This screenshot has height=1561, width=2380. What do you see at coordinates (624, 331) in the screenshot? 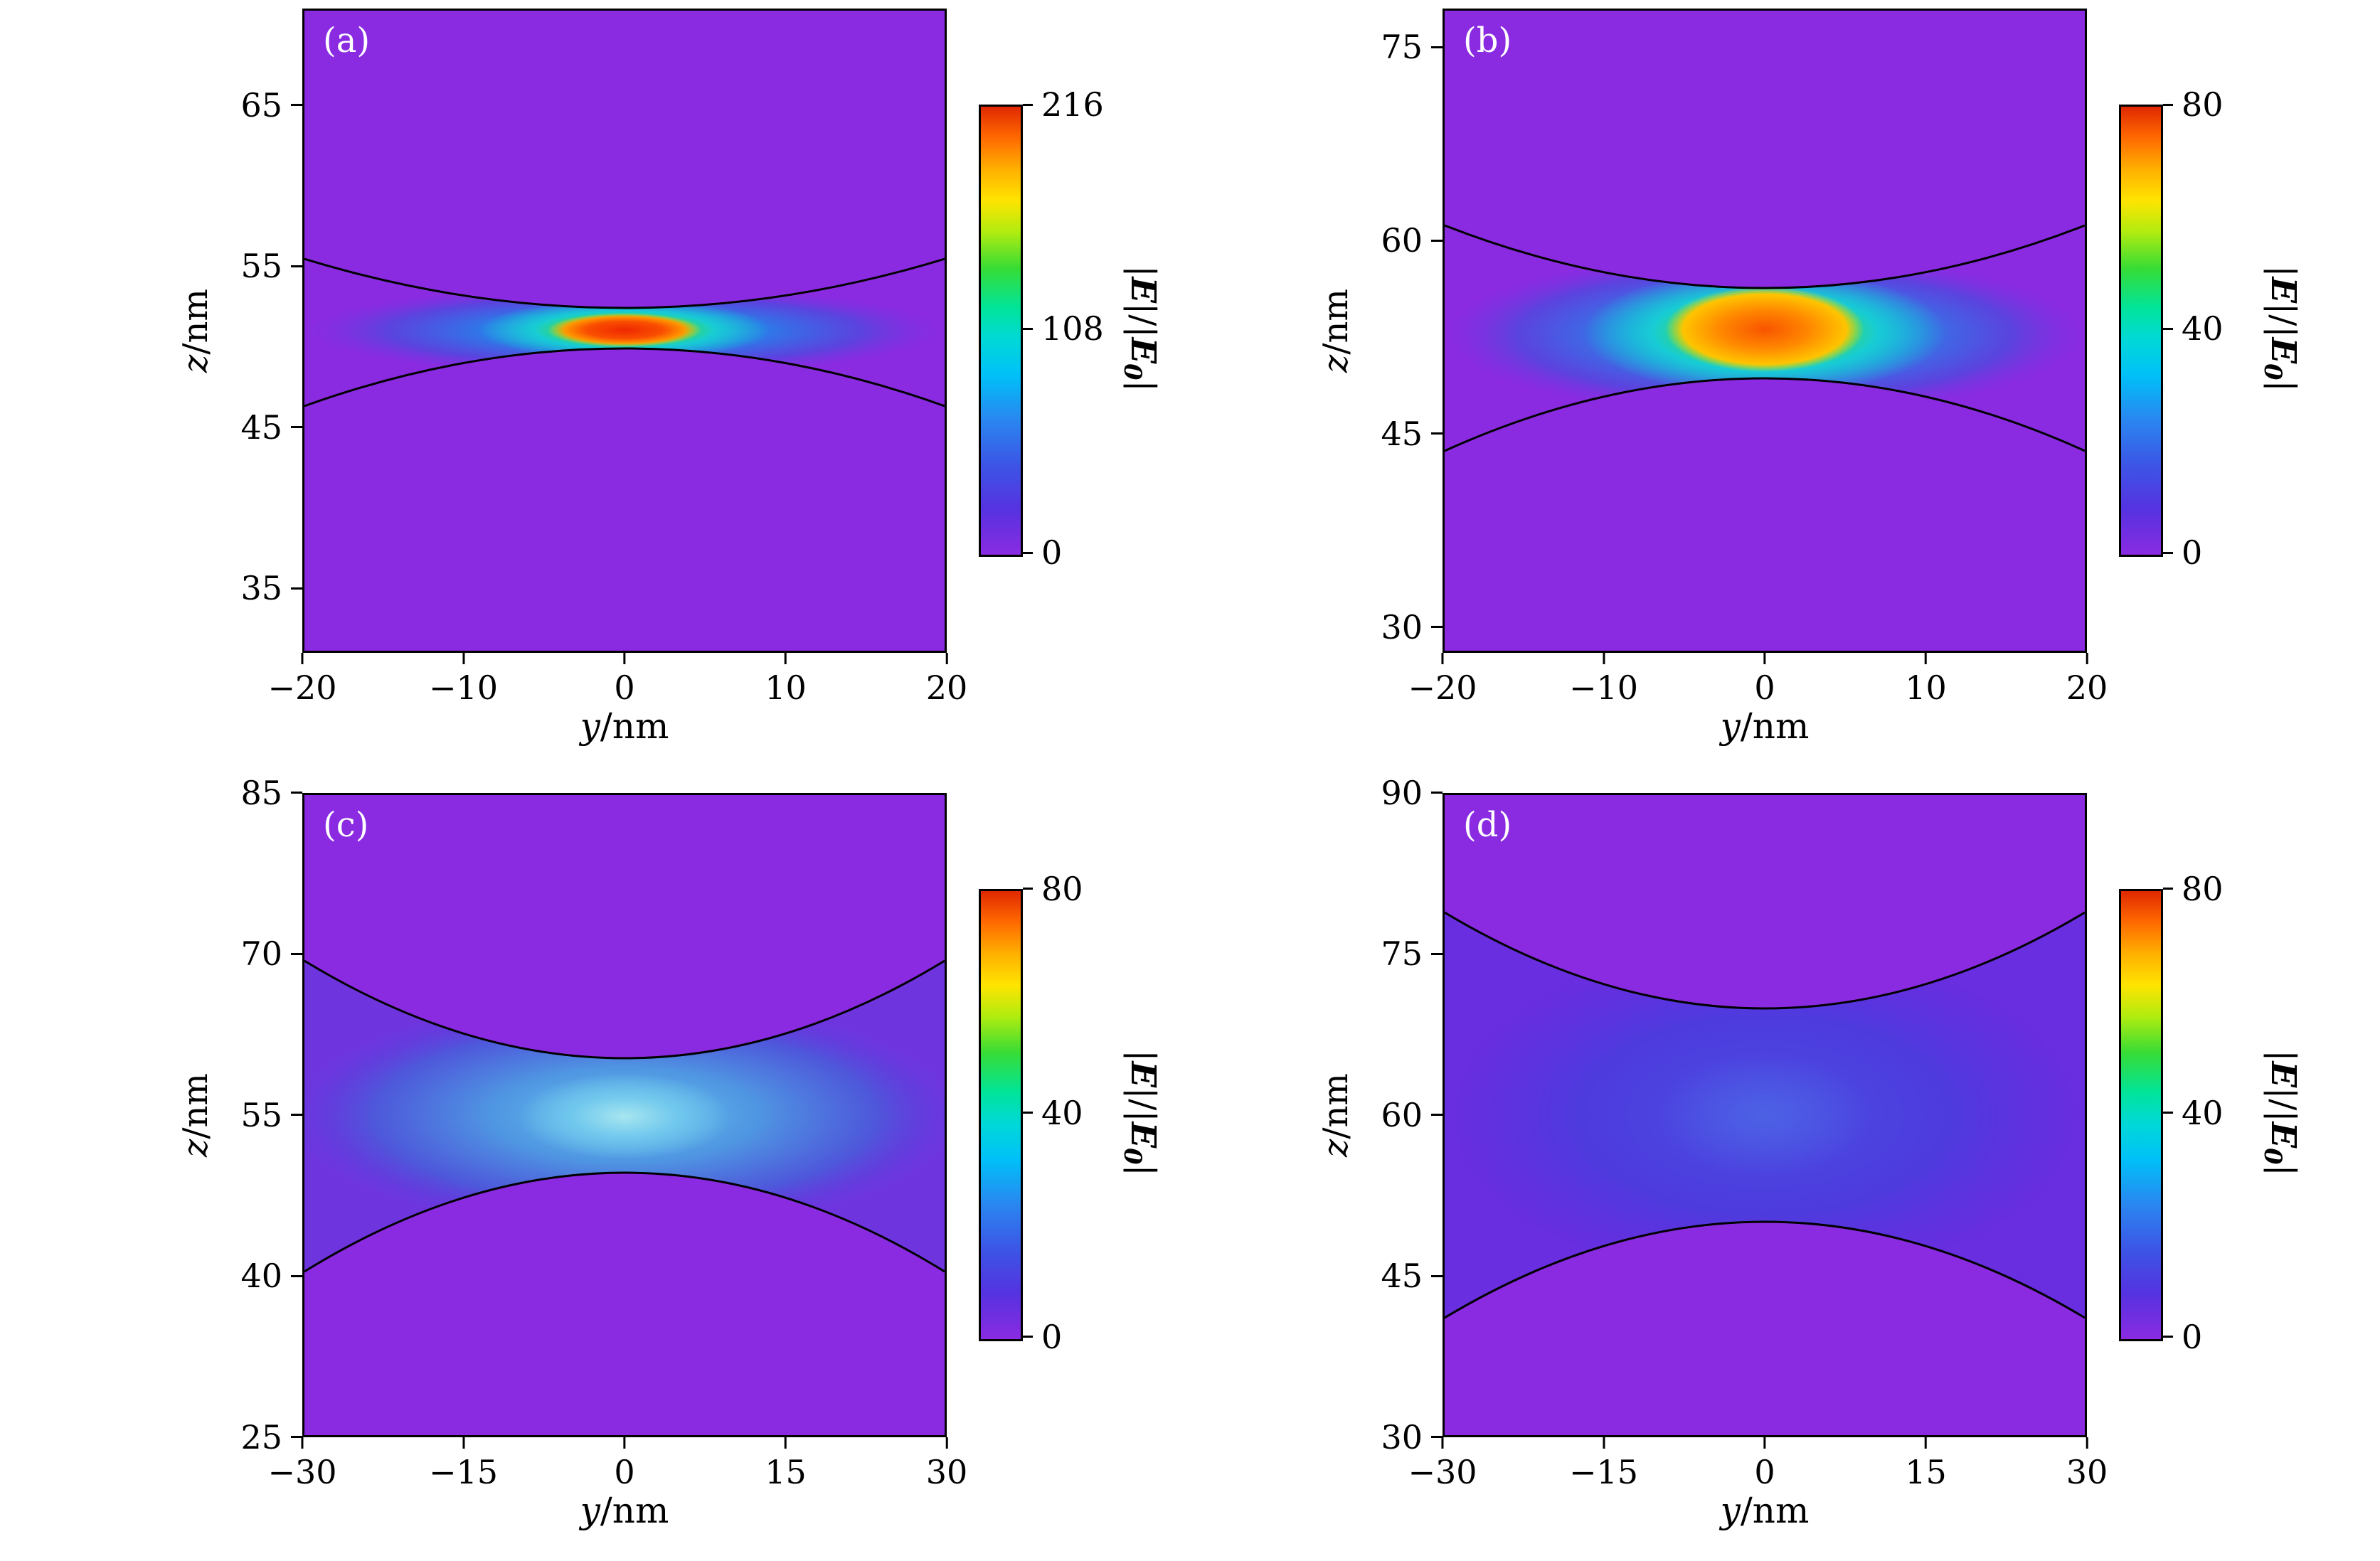
I see `plot-canvas-a: (a)` at bounding box center [624, 331].